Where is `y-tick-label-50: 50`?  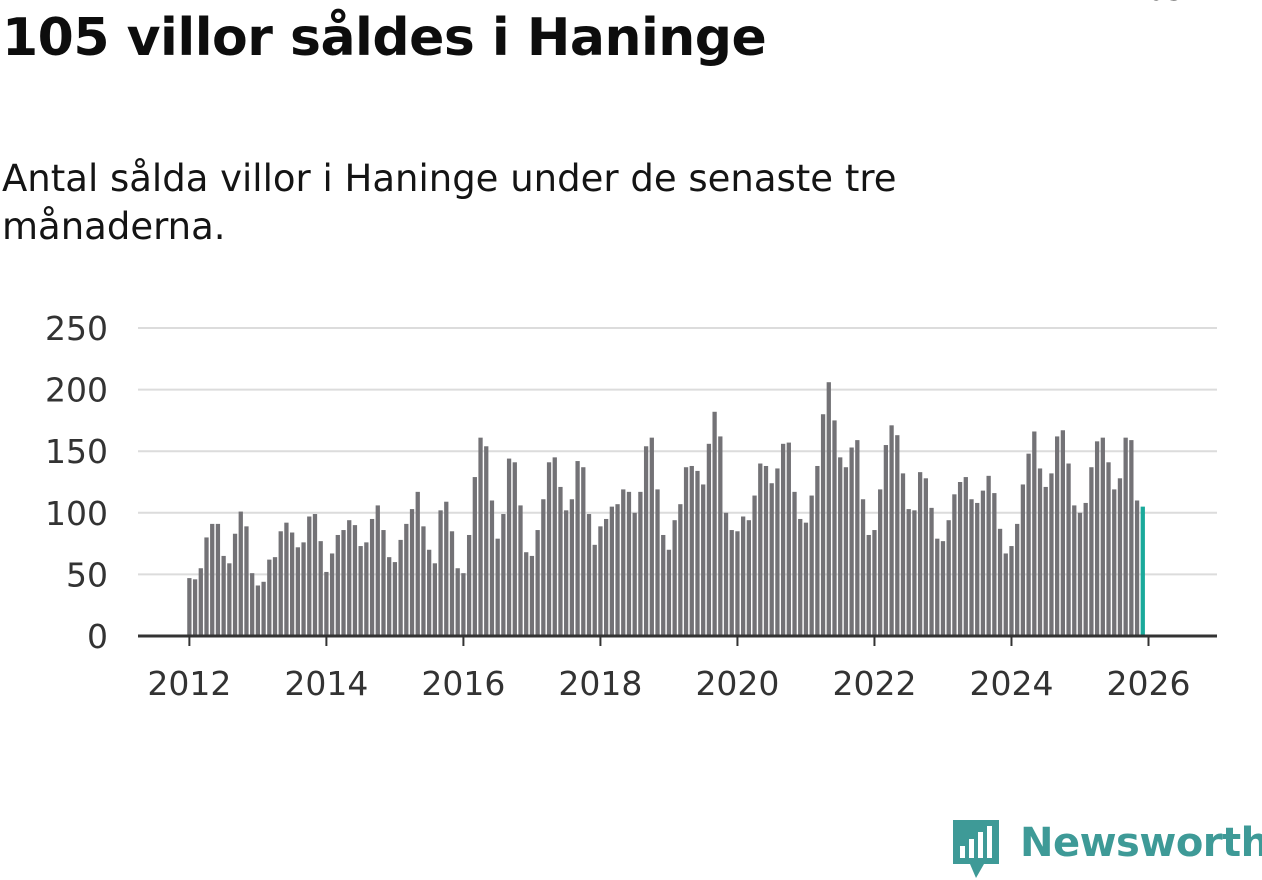 y-tick-label-50: 50 is located at coordinates (87, 574).